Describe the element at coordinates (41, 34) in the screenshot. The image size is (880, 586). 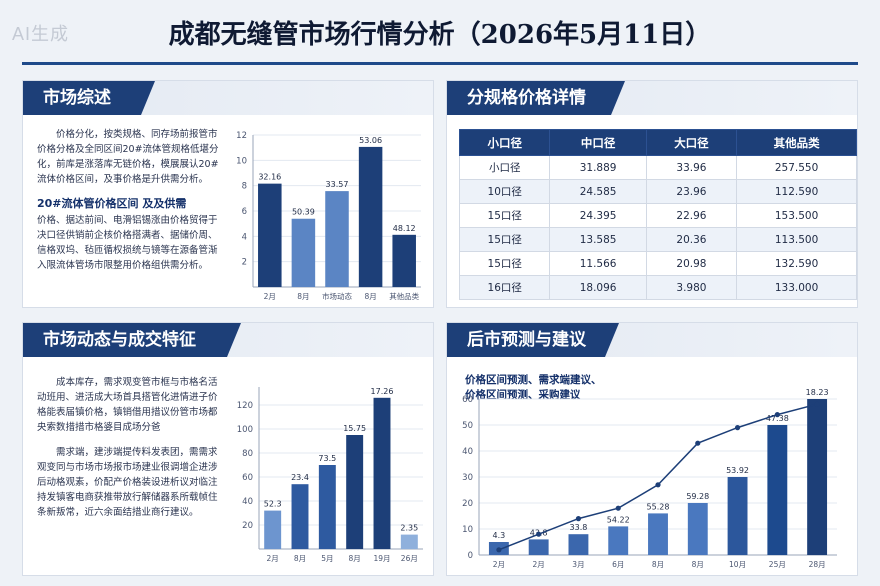
I see `watermark: AI生成` at that location.